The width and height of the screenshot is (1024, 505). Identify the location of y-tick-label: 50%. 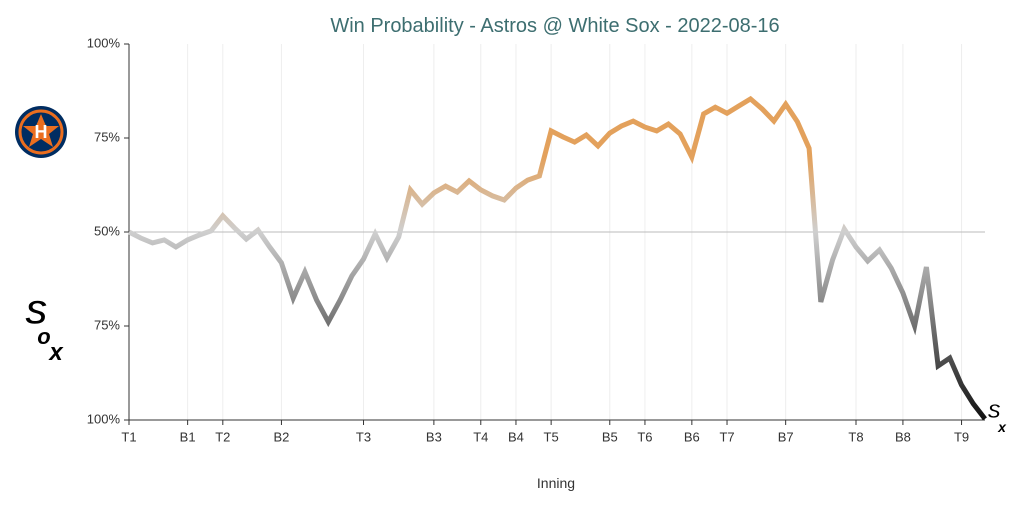
(107, 230).